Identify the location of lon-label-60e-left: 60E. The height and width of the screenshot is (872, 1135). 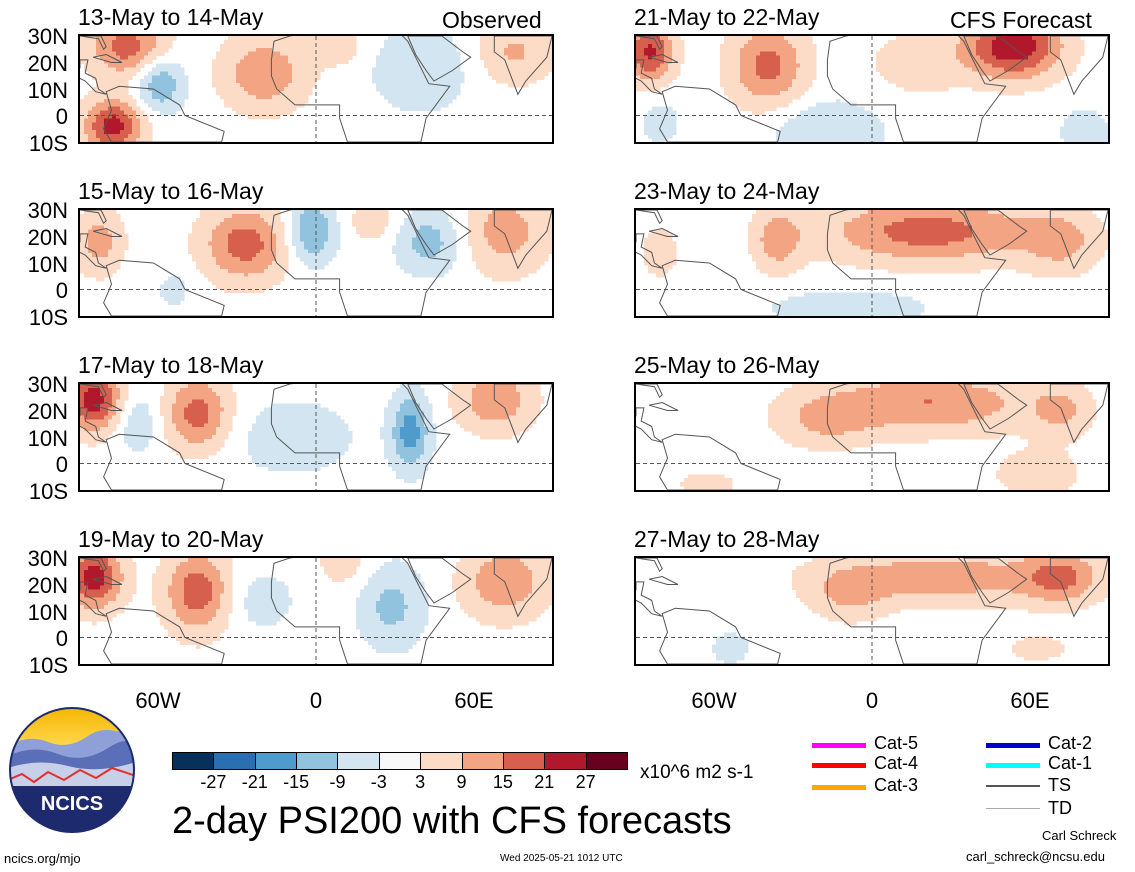
(474, 700).